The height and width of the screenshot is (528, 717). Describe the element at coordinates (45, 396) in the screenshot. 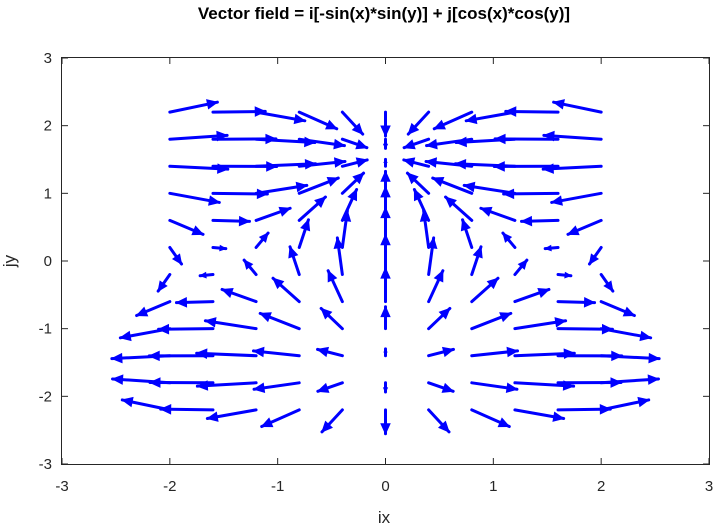

I see `y-tick-label: -2` at that location.